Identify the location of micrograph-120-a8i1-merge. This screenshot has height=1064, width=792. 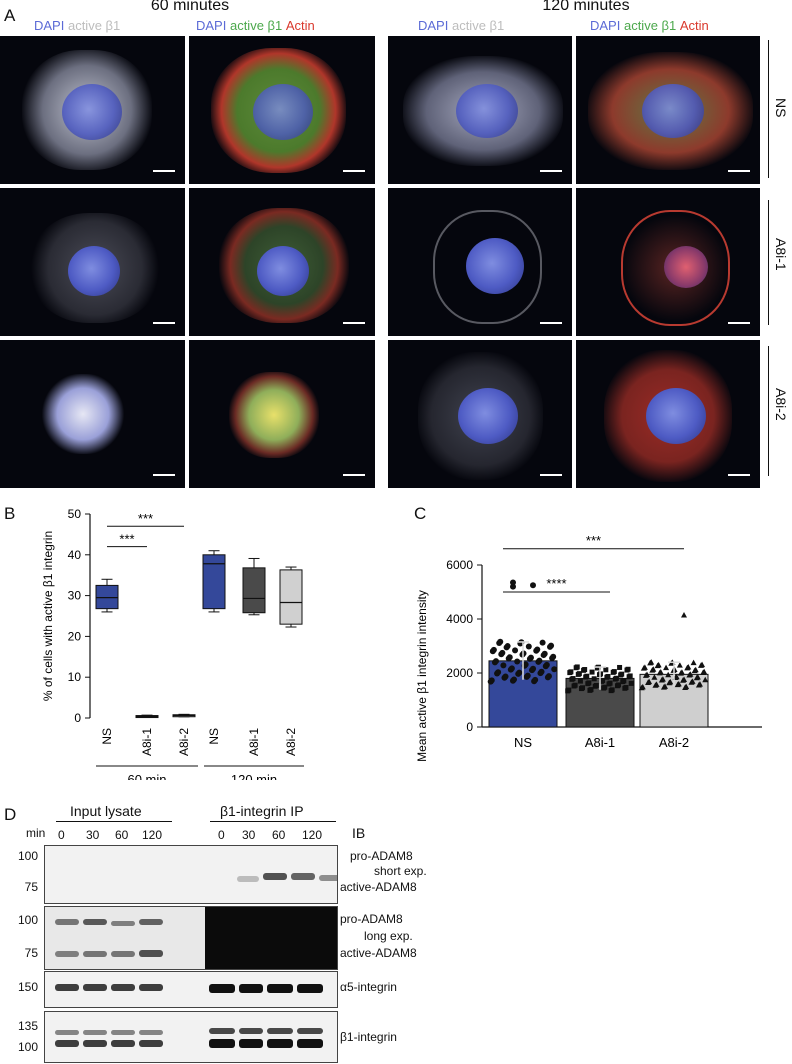
(668, 262).